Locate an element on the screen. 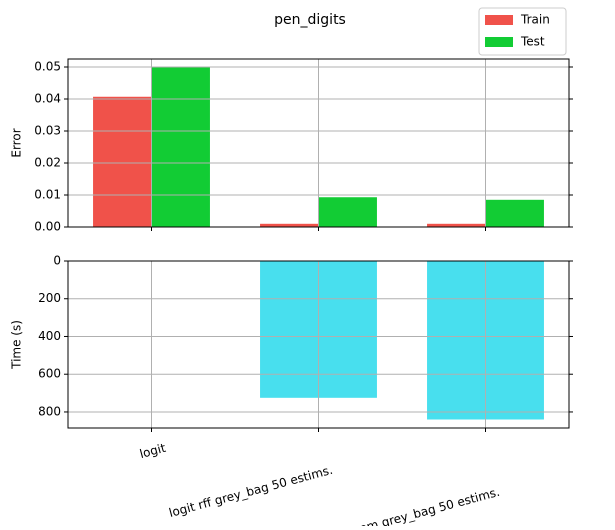 Image resolution: width=615 pixels, height=530 pixels. legend-label: Test is located at coordinates (532, 42).